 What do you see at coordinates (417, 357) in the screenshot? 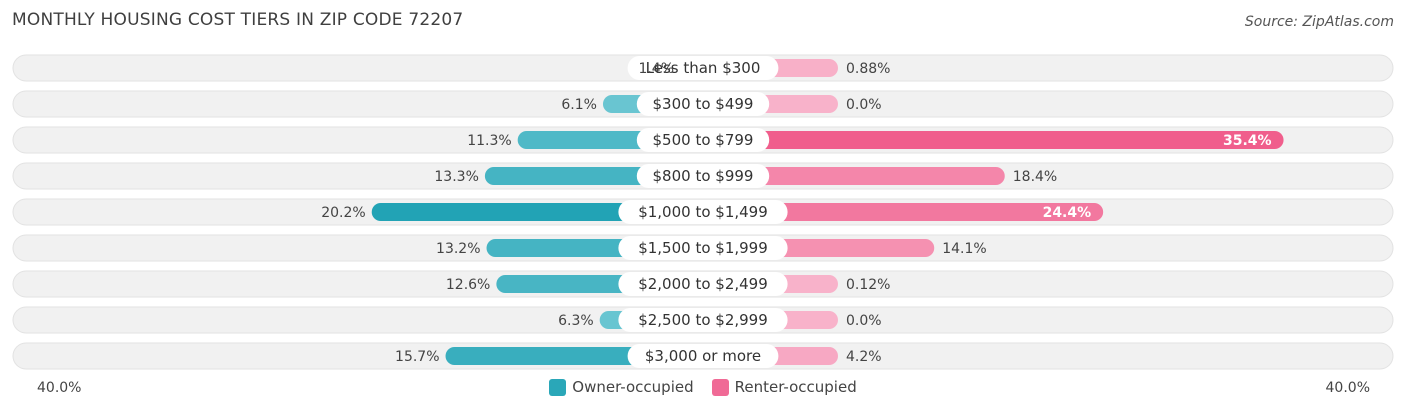
I see `owner-value-label: 15.7%` at bounding box center [417, 357].